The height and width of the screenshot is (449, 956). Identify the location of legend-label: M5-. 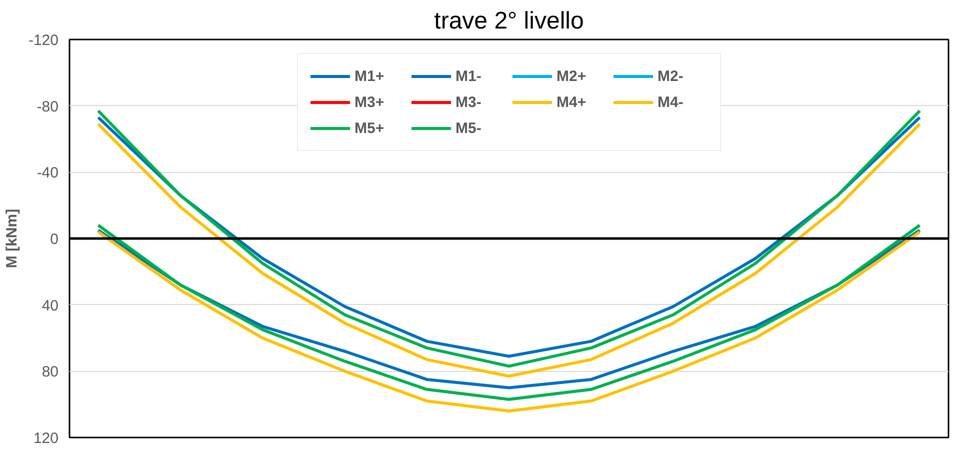
(469, 128).